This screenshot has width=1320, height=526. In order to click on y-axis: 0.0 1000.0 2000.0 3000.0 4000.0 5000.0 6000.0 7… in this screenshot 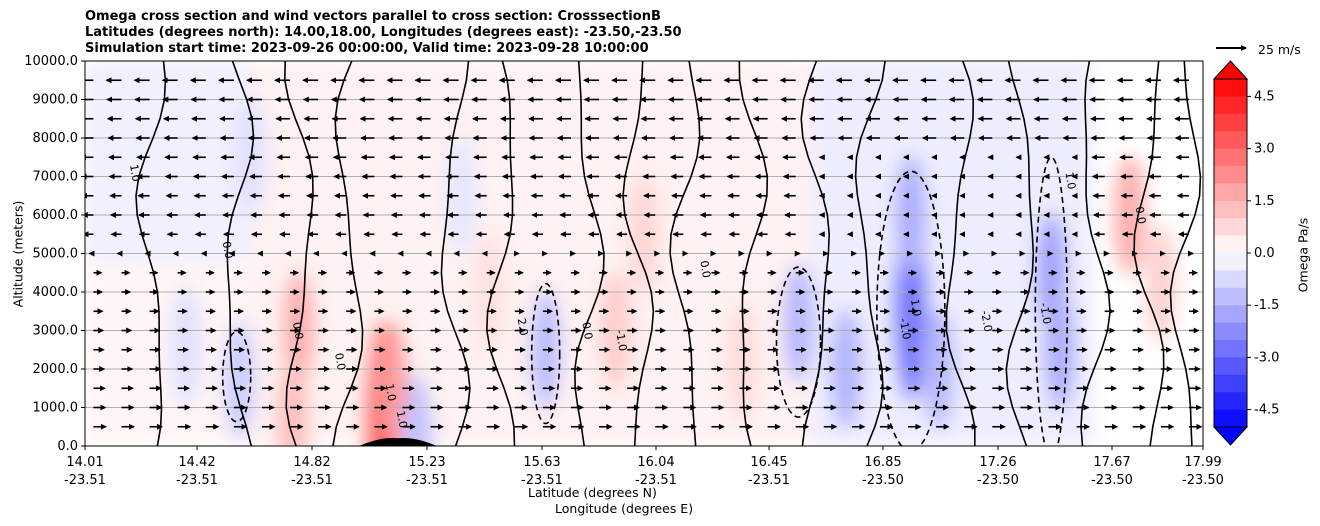, I will do `click(54, 254)`.